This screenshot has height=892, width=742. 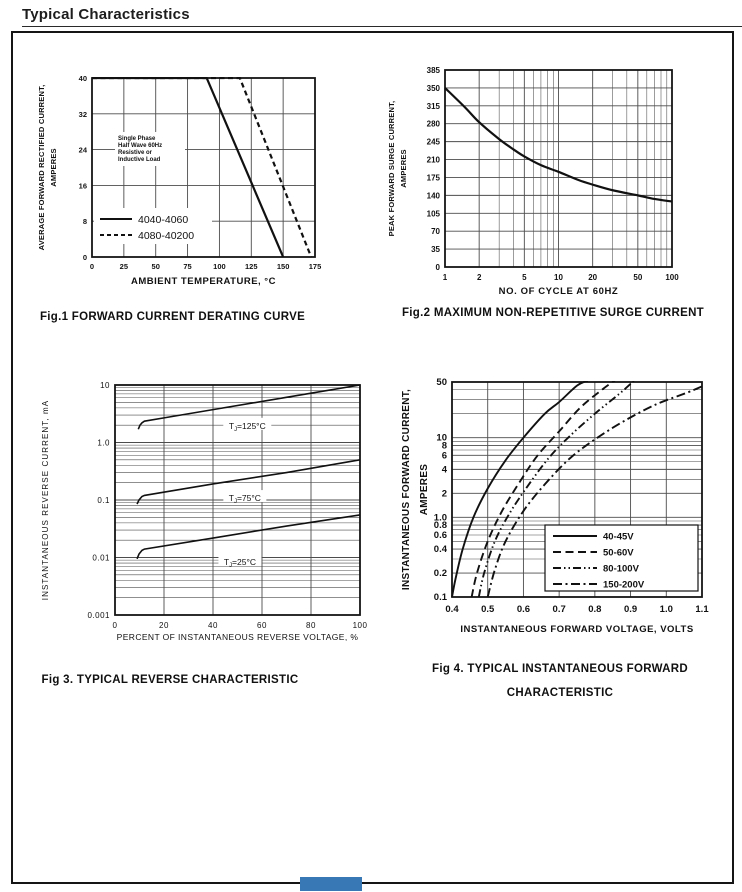 I want to click on svg-text: 80-100V, so click(x=621, y=569).